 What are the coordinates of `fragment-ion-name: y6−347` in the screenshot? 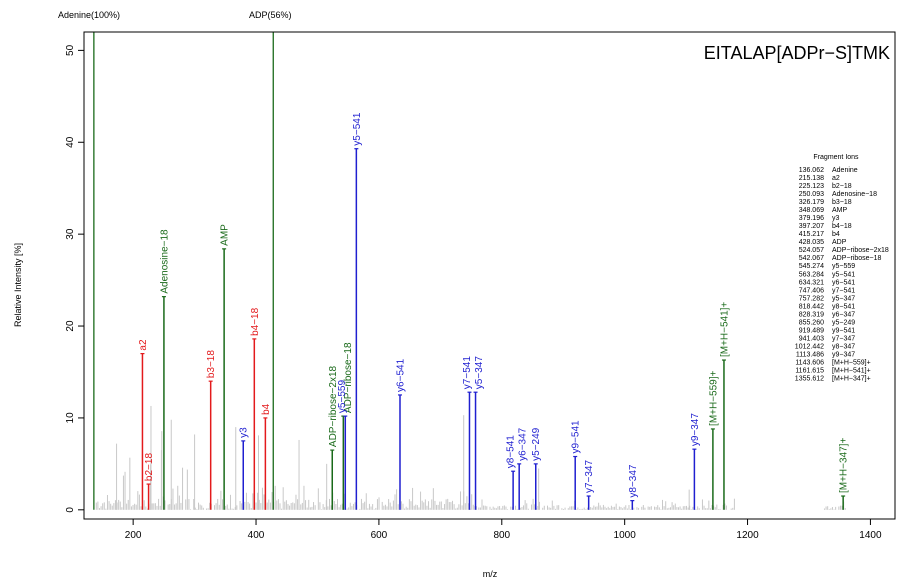 It's located at (843, 314).